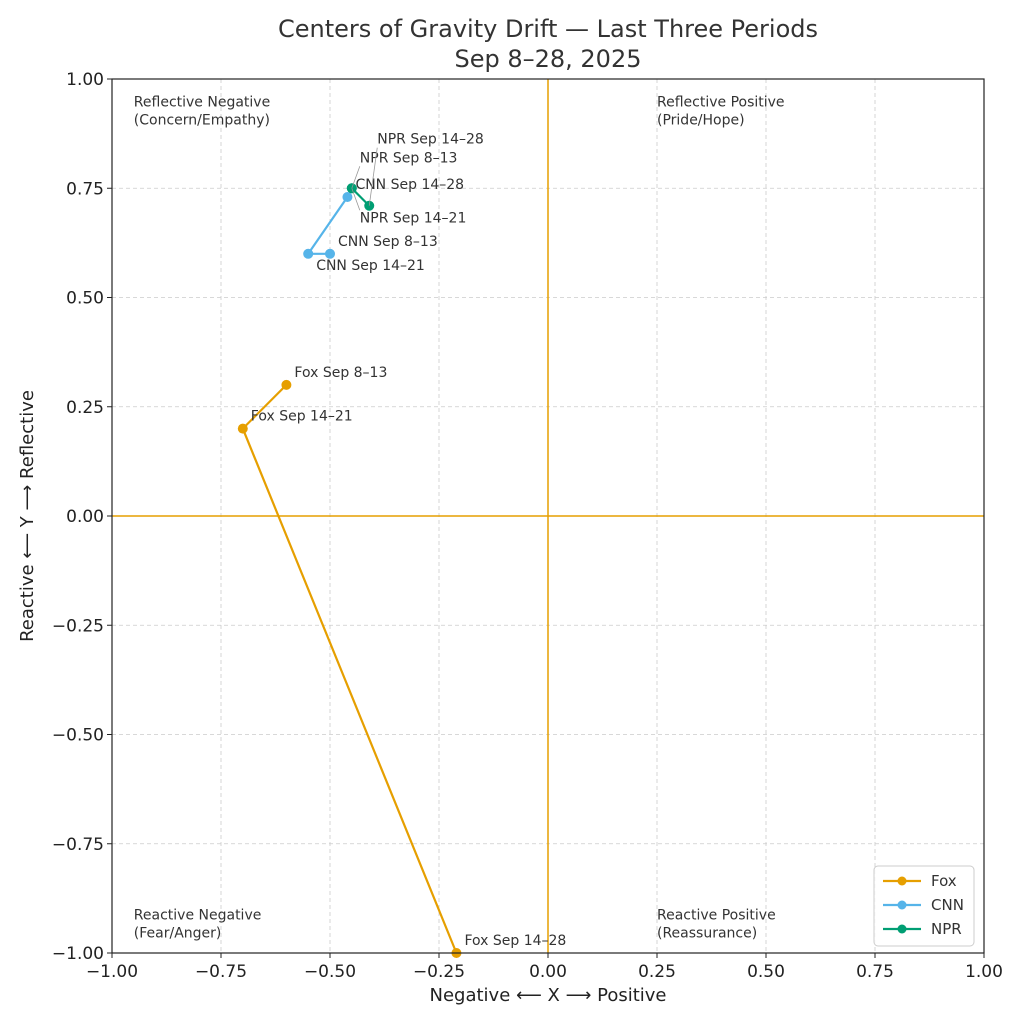 The height and width of the screenshot is (1024, 1024). I want to click on legend-item-npr: NPR, so click(922, 929).